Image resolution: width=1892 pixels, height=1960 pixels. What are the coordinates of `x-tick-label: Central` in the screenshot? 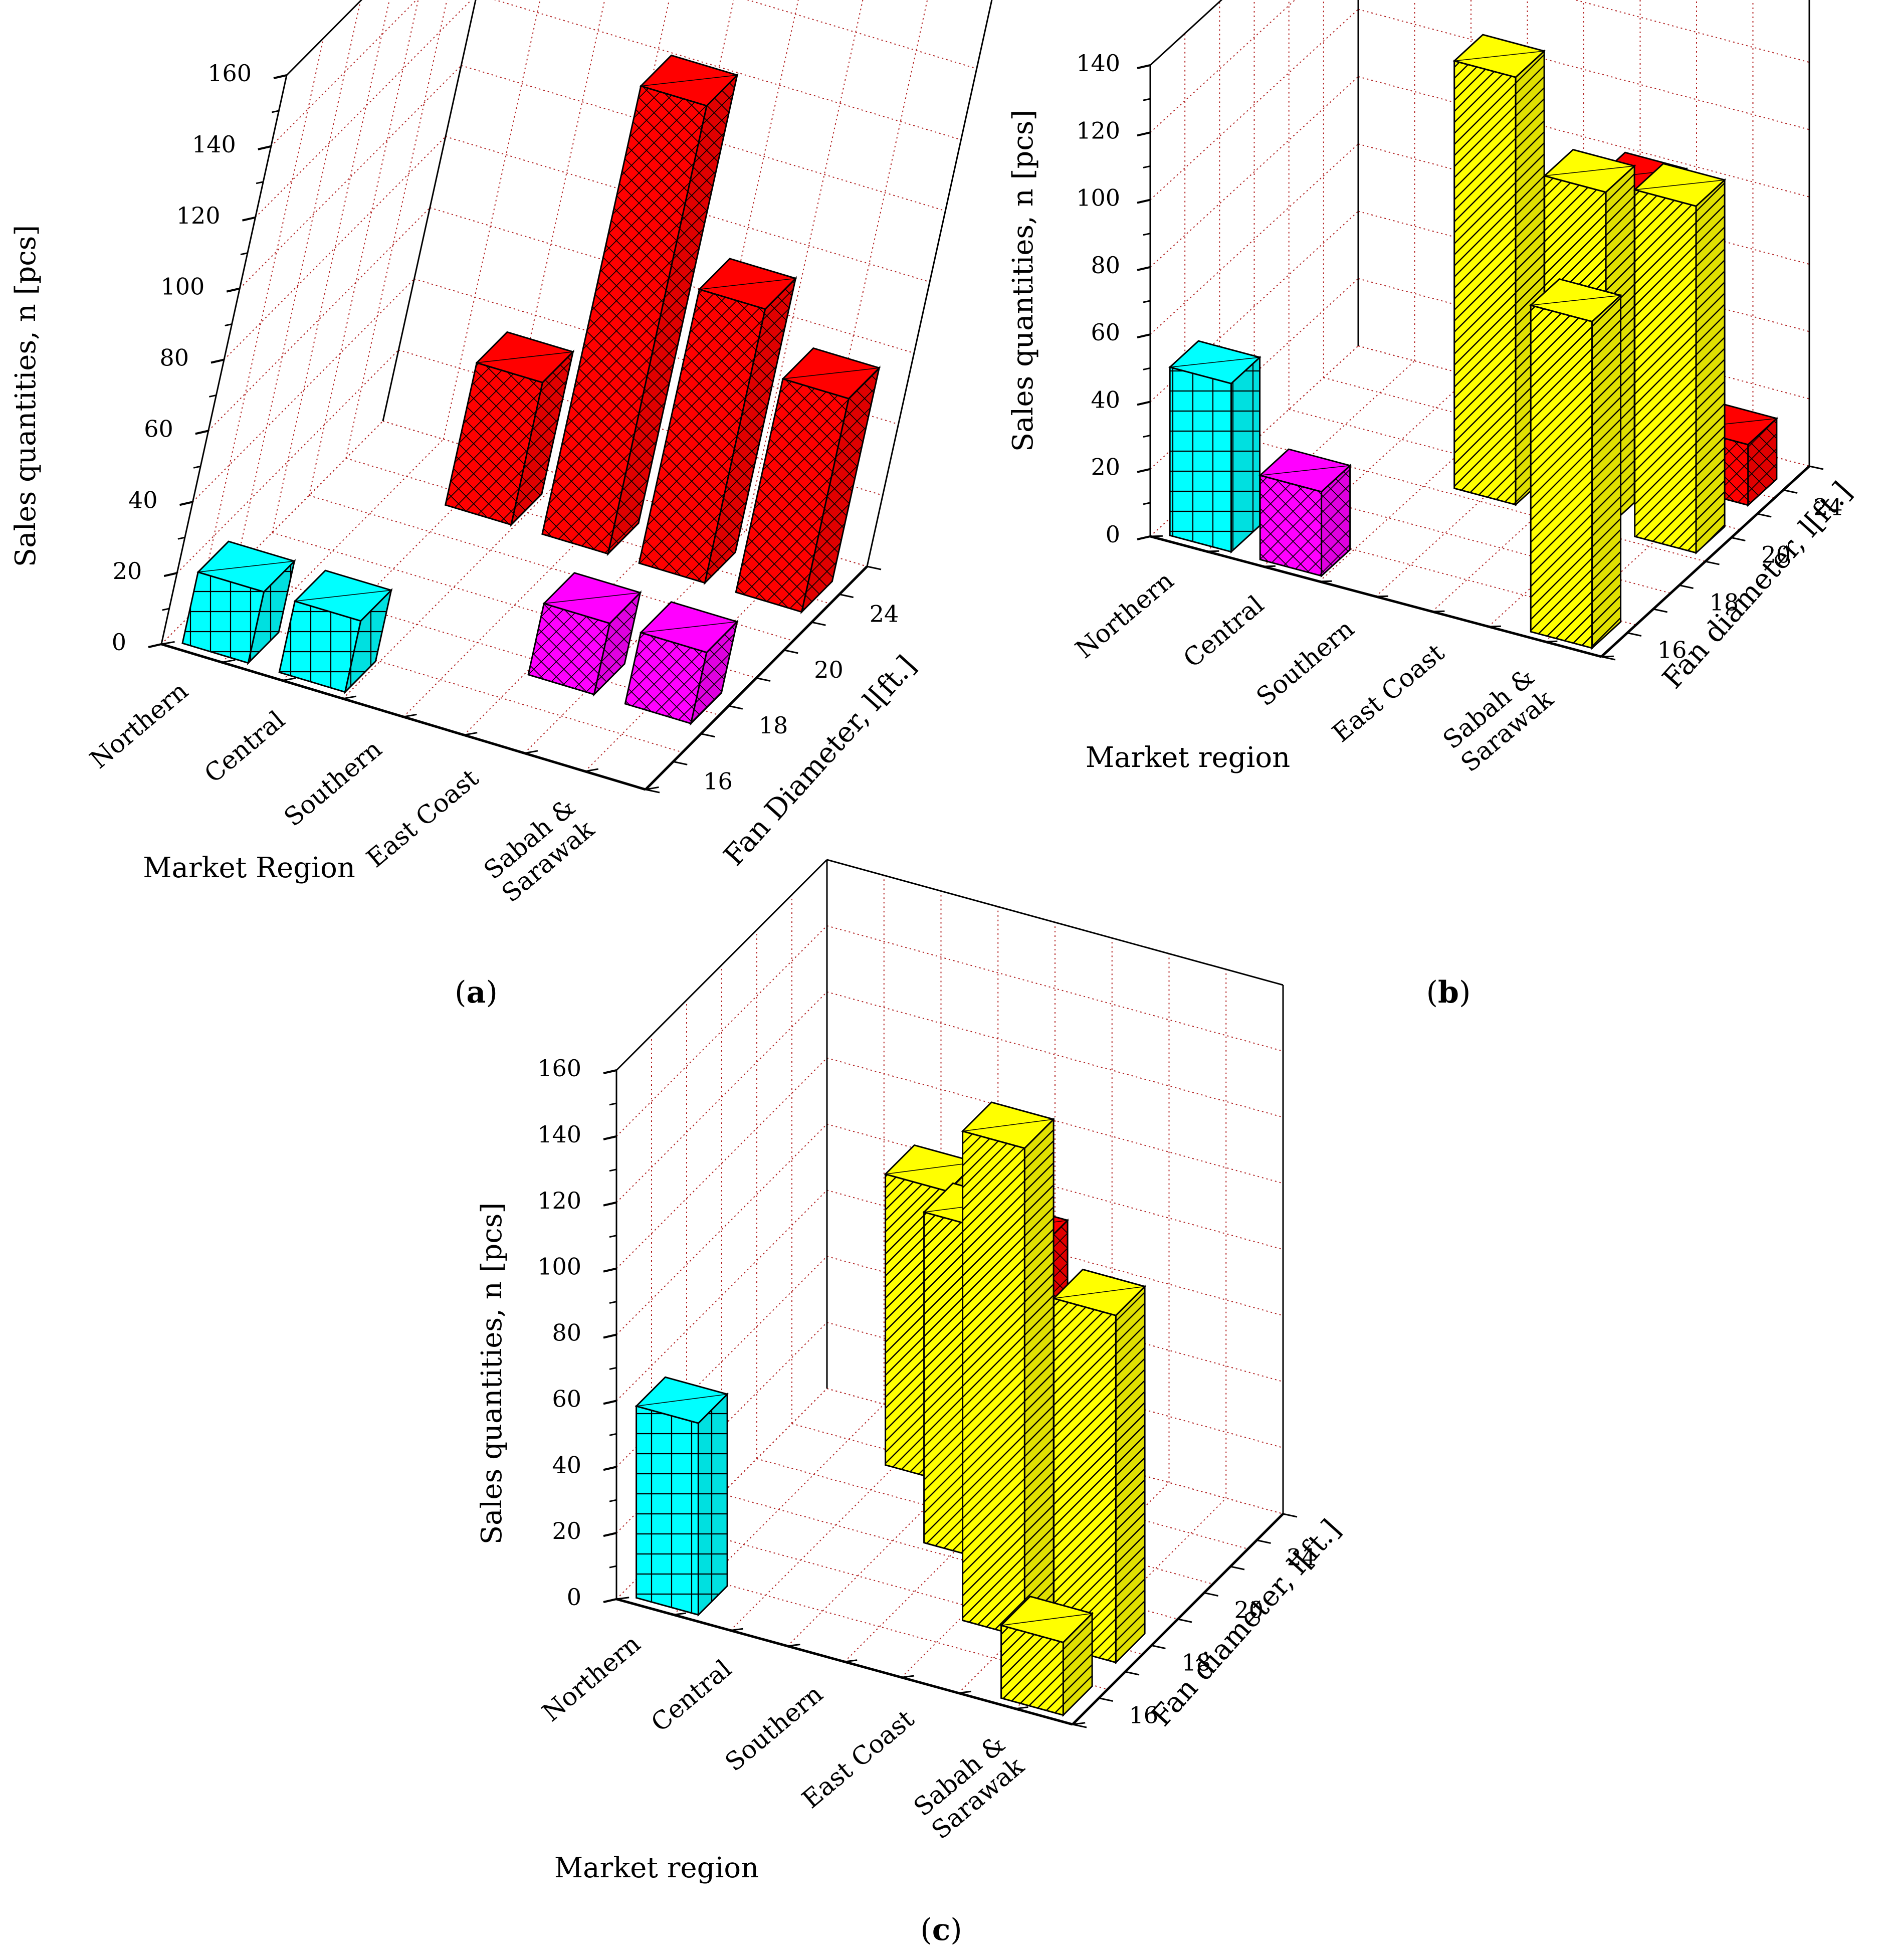 It's located at (691, 1695).